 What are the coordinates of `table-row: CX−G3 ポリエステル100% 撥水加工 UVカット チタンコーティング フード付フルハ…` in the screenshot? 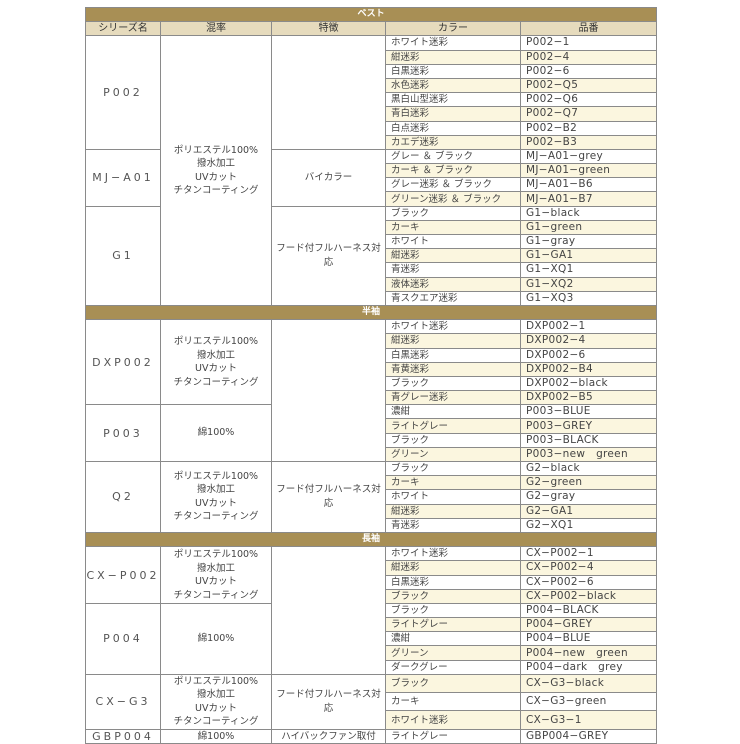 It's located at (371, 701).